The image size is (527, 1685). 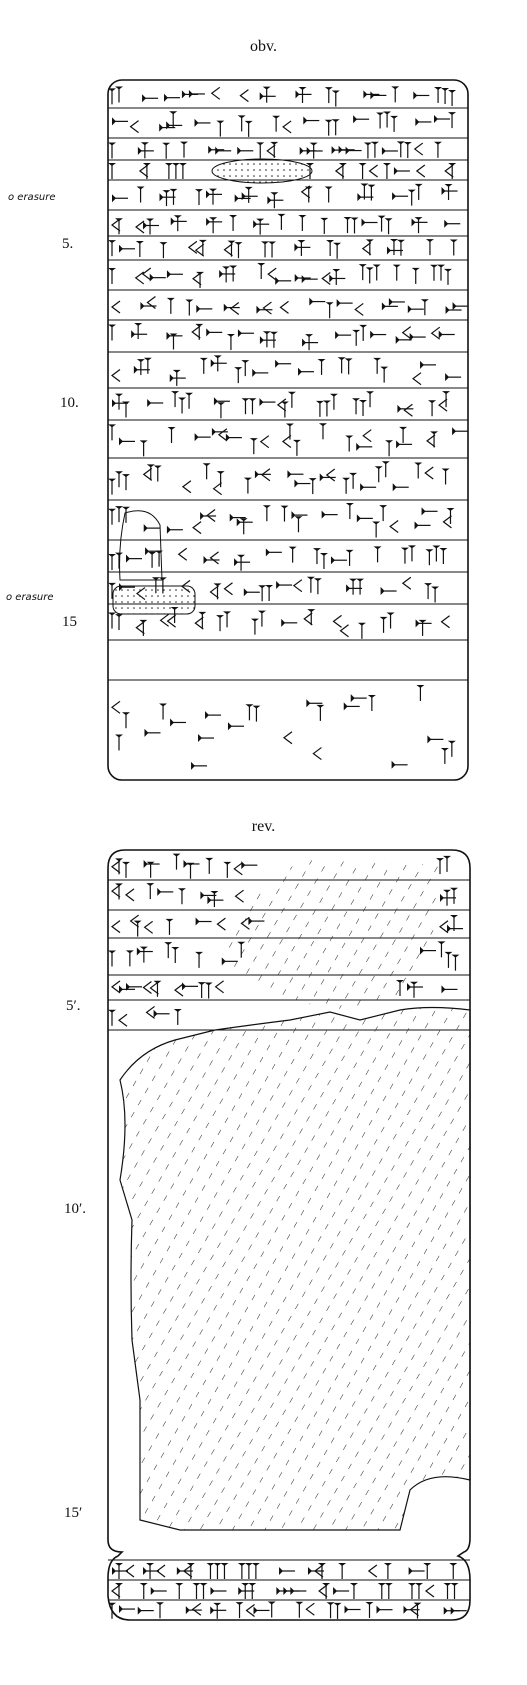 What do you see at coordinates (73, 1513) in the screenshot?
I see `reverse-line-number-15: 15′` at bounding box center [73, 1513].